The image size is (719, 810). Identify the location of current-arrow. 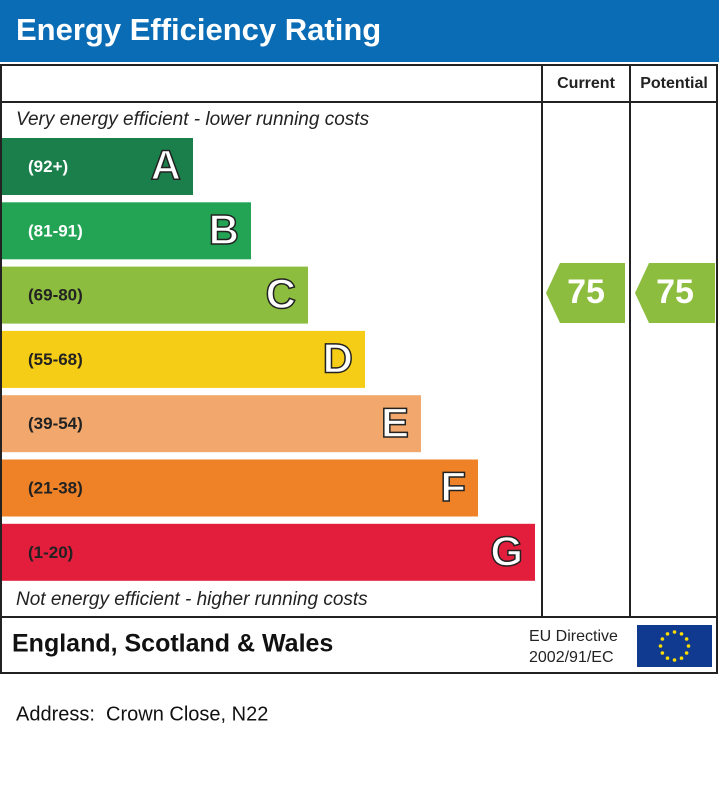
(585, 293).